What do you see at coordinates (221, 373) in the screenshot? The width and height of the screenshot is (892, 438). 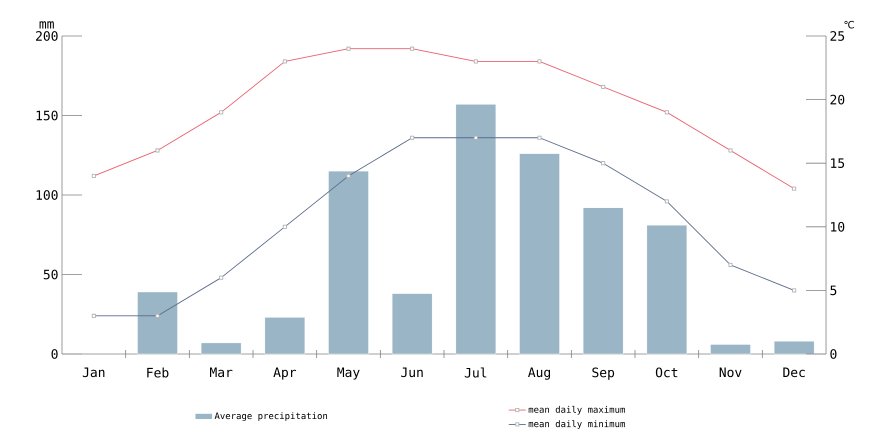 I see `x-tick-label: Mar` at bounding box center [221, 373].